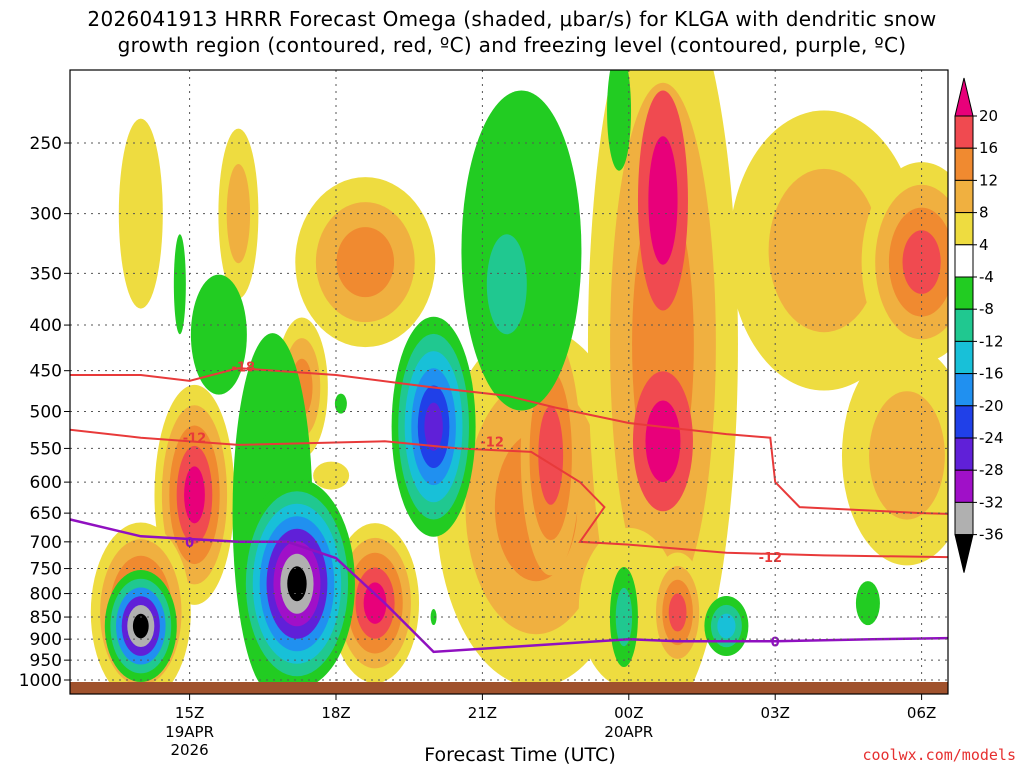  I want to click on credit-text: coolwx.com/models, so click(939, 755).